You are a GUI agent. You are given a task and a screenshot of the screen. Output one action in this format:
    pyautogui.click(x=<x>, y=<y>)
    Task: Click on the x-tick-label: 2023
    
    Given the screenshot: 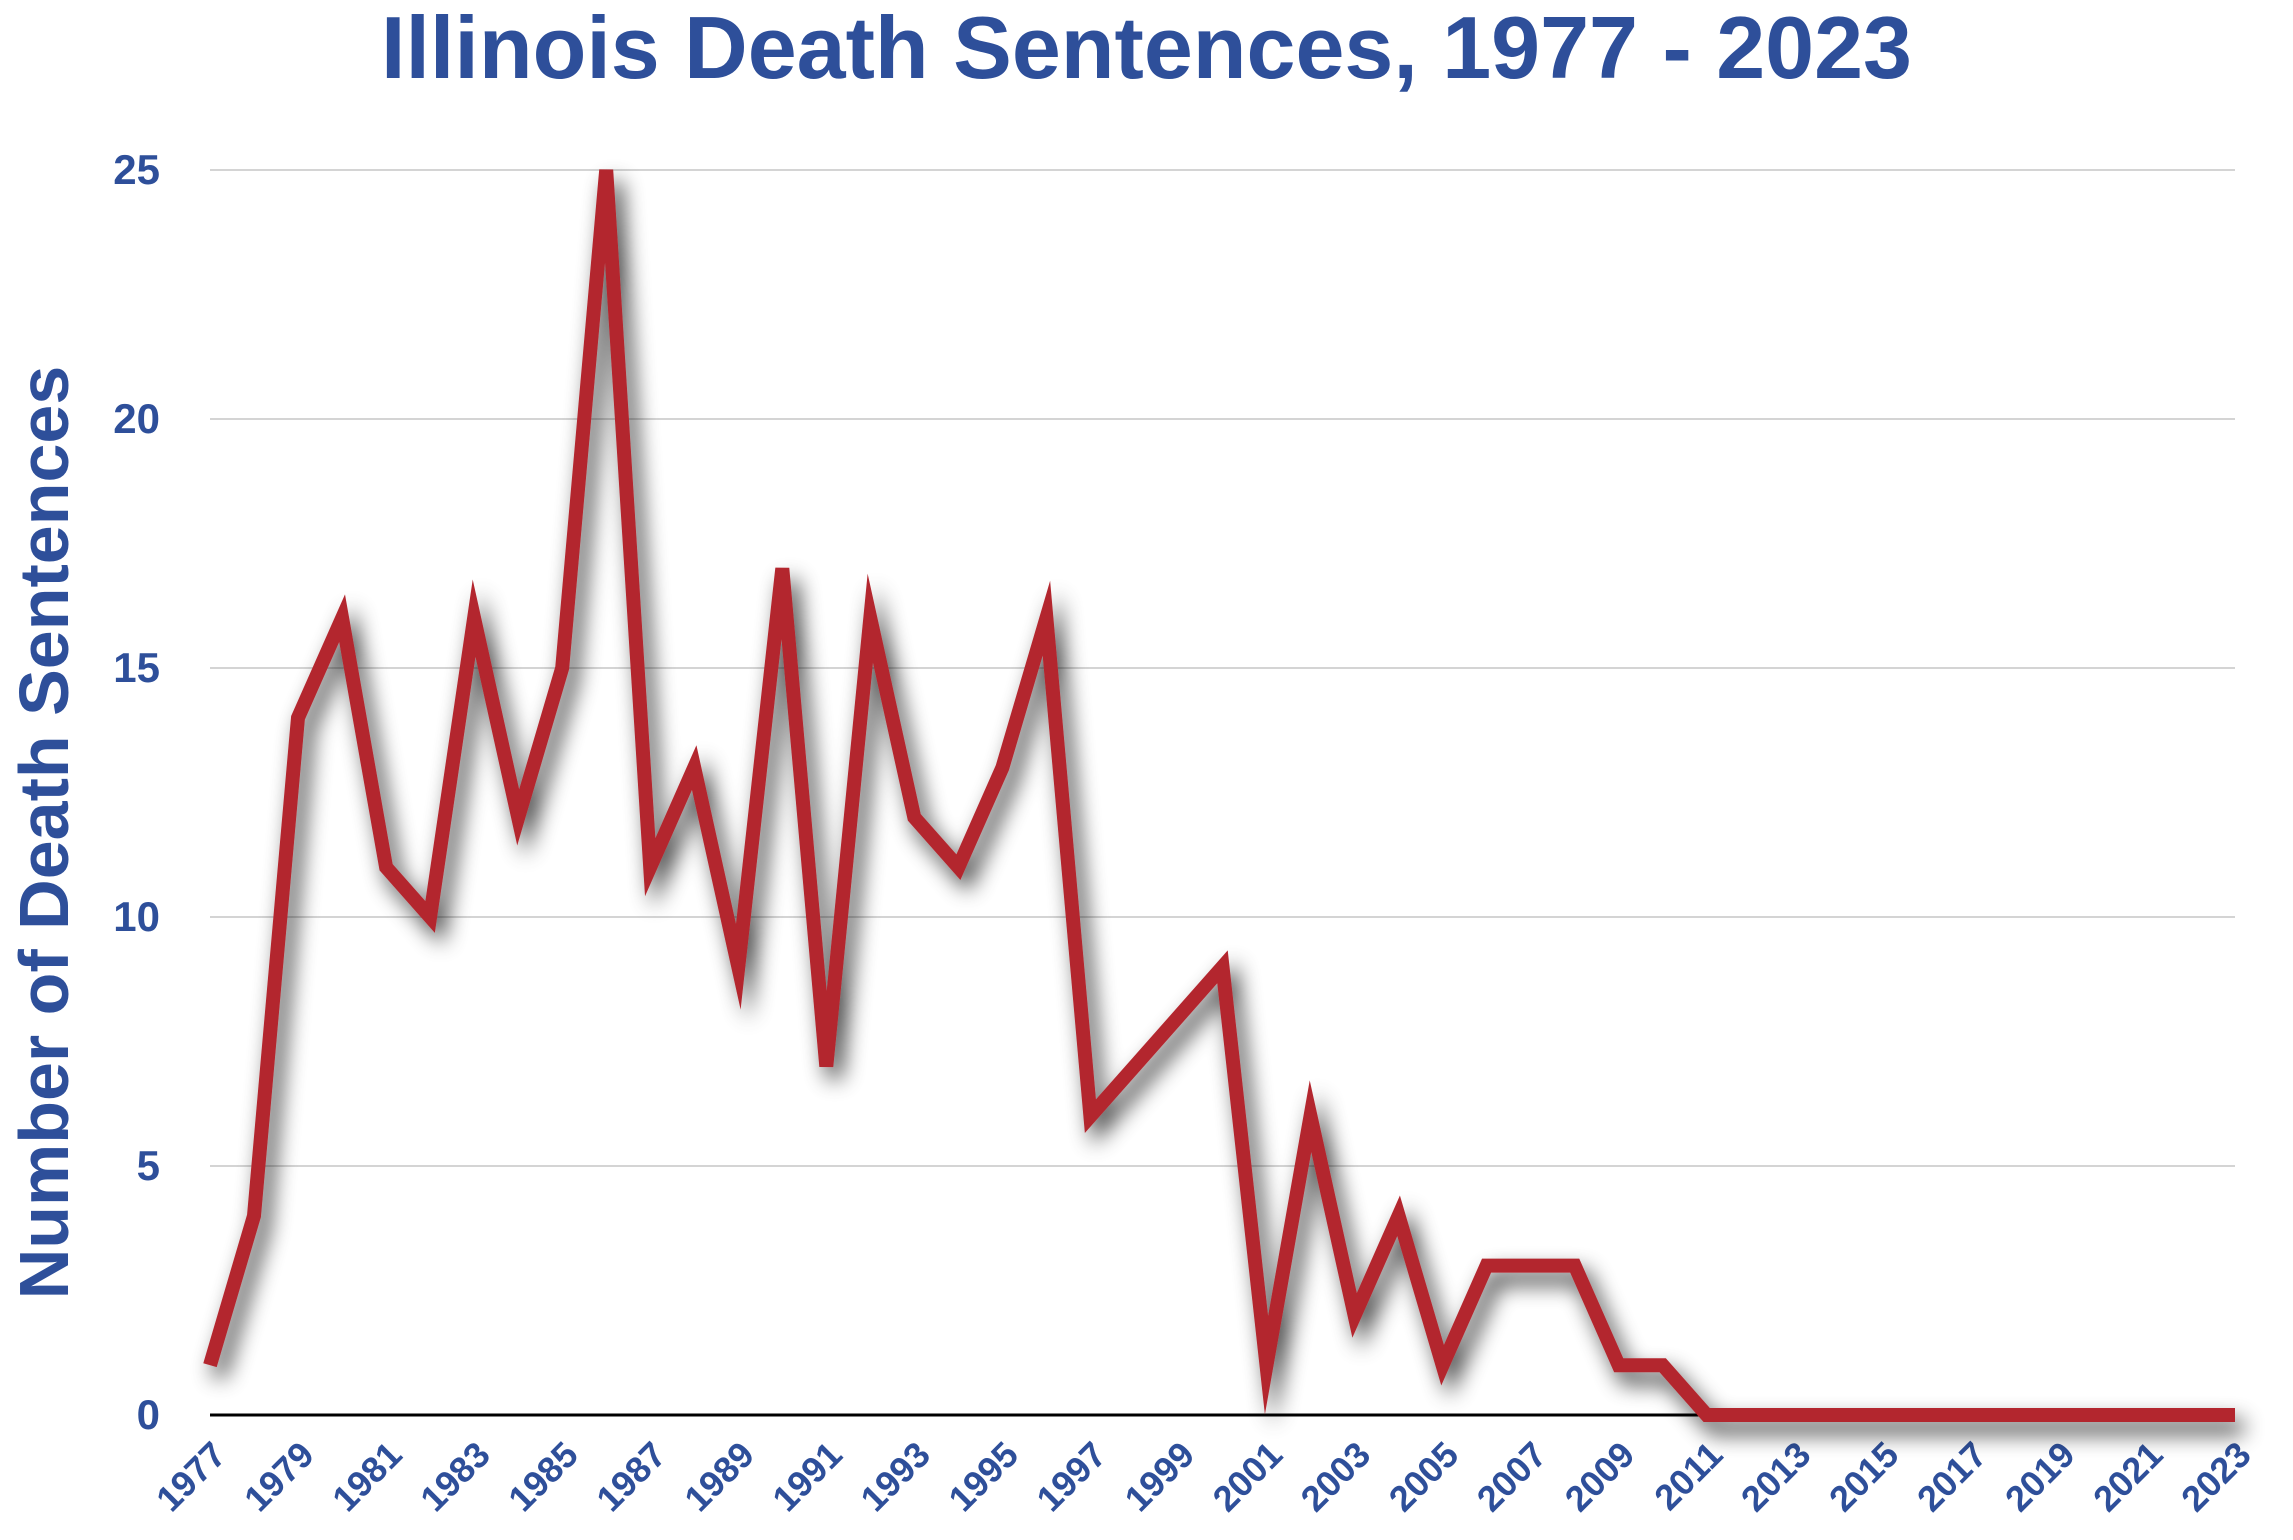 What is the action you would take?
    pyautogui.click(x=2216, y=1477)
    